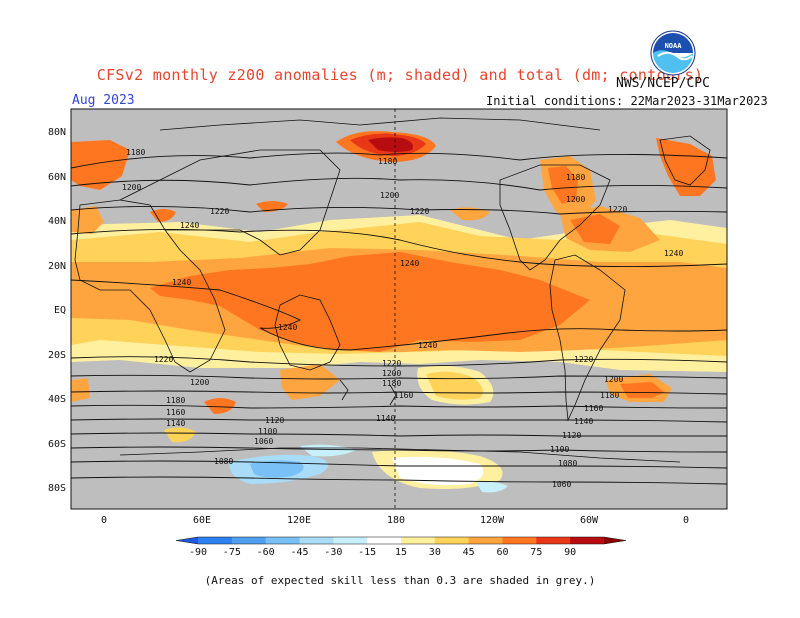 The image size is (800, 618). What do you see at coordinates (57, 399) in the screenshot?
I see `lat-label: 40S` at bounding box center [57, 399].